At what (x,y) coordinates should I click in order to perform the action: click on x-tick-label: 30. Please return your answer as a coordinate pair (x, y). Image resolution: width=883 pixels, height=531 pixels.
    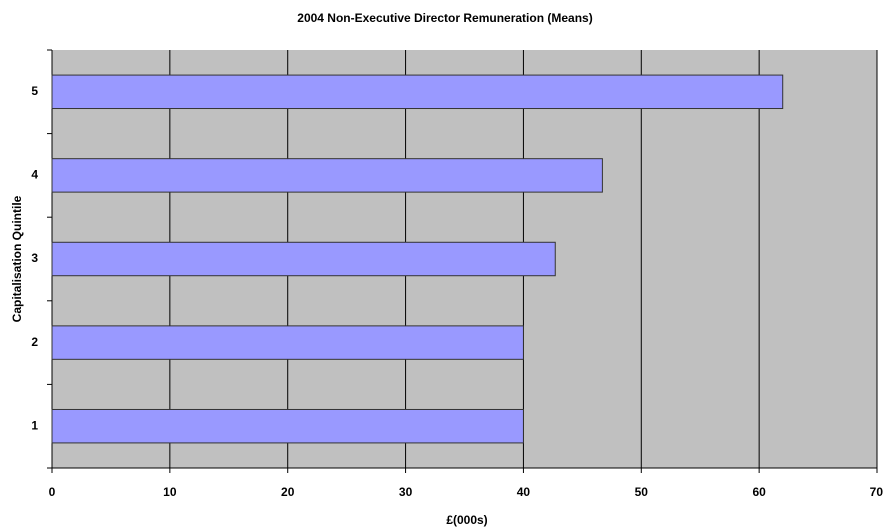
    Looking at the image, I should click on (406, 492).